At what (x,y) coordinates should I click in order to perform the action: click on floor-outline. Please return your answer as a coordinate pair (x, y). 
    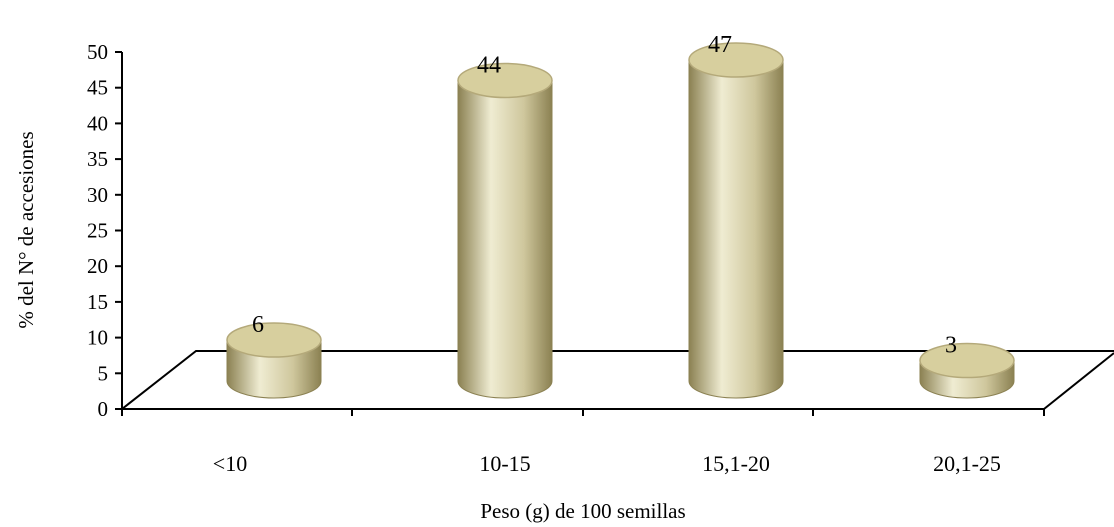
    Looking at the image, I should click on (617, 380).